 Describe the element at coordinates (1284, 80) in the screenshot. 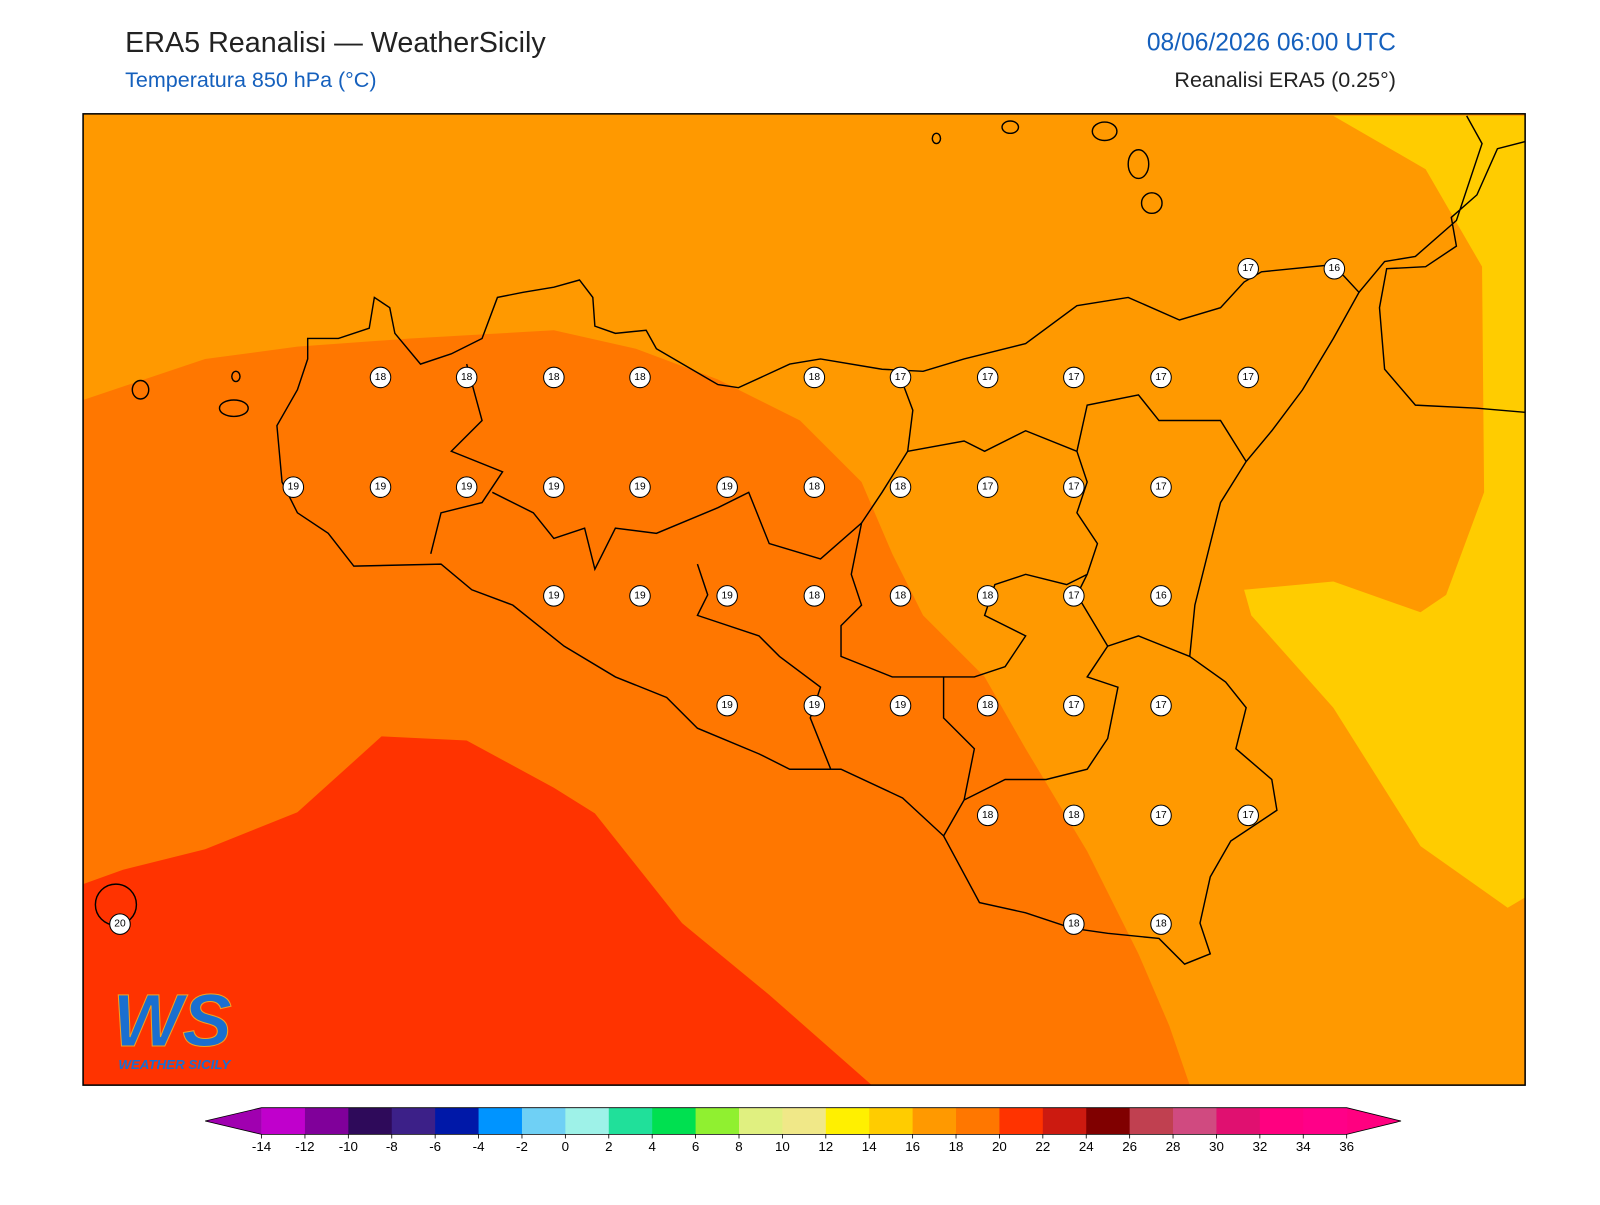

I see `source: Reanalisi ERA5 (0.25°)` at that location.